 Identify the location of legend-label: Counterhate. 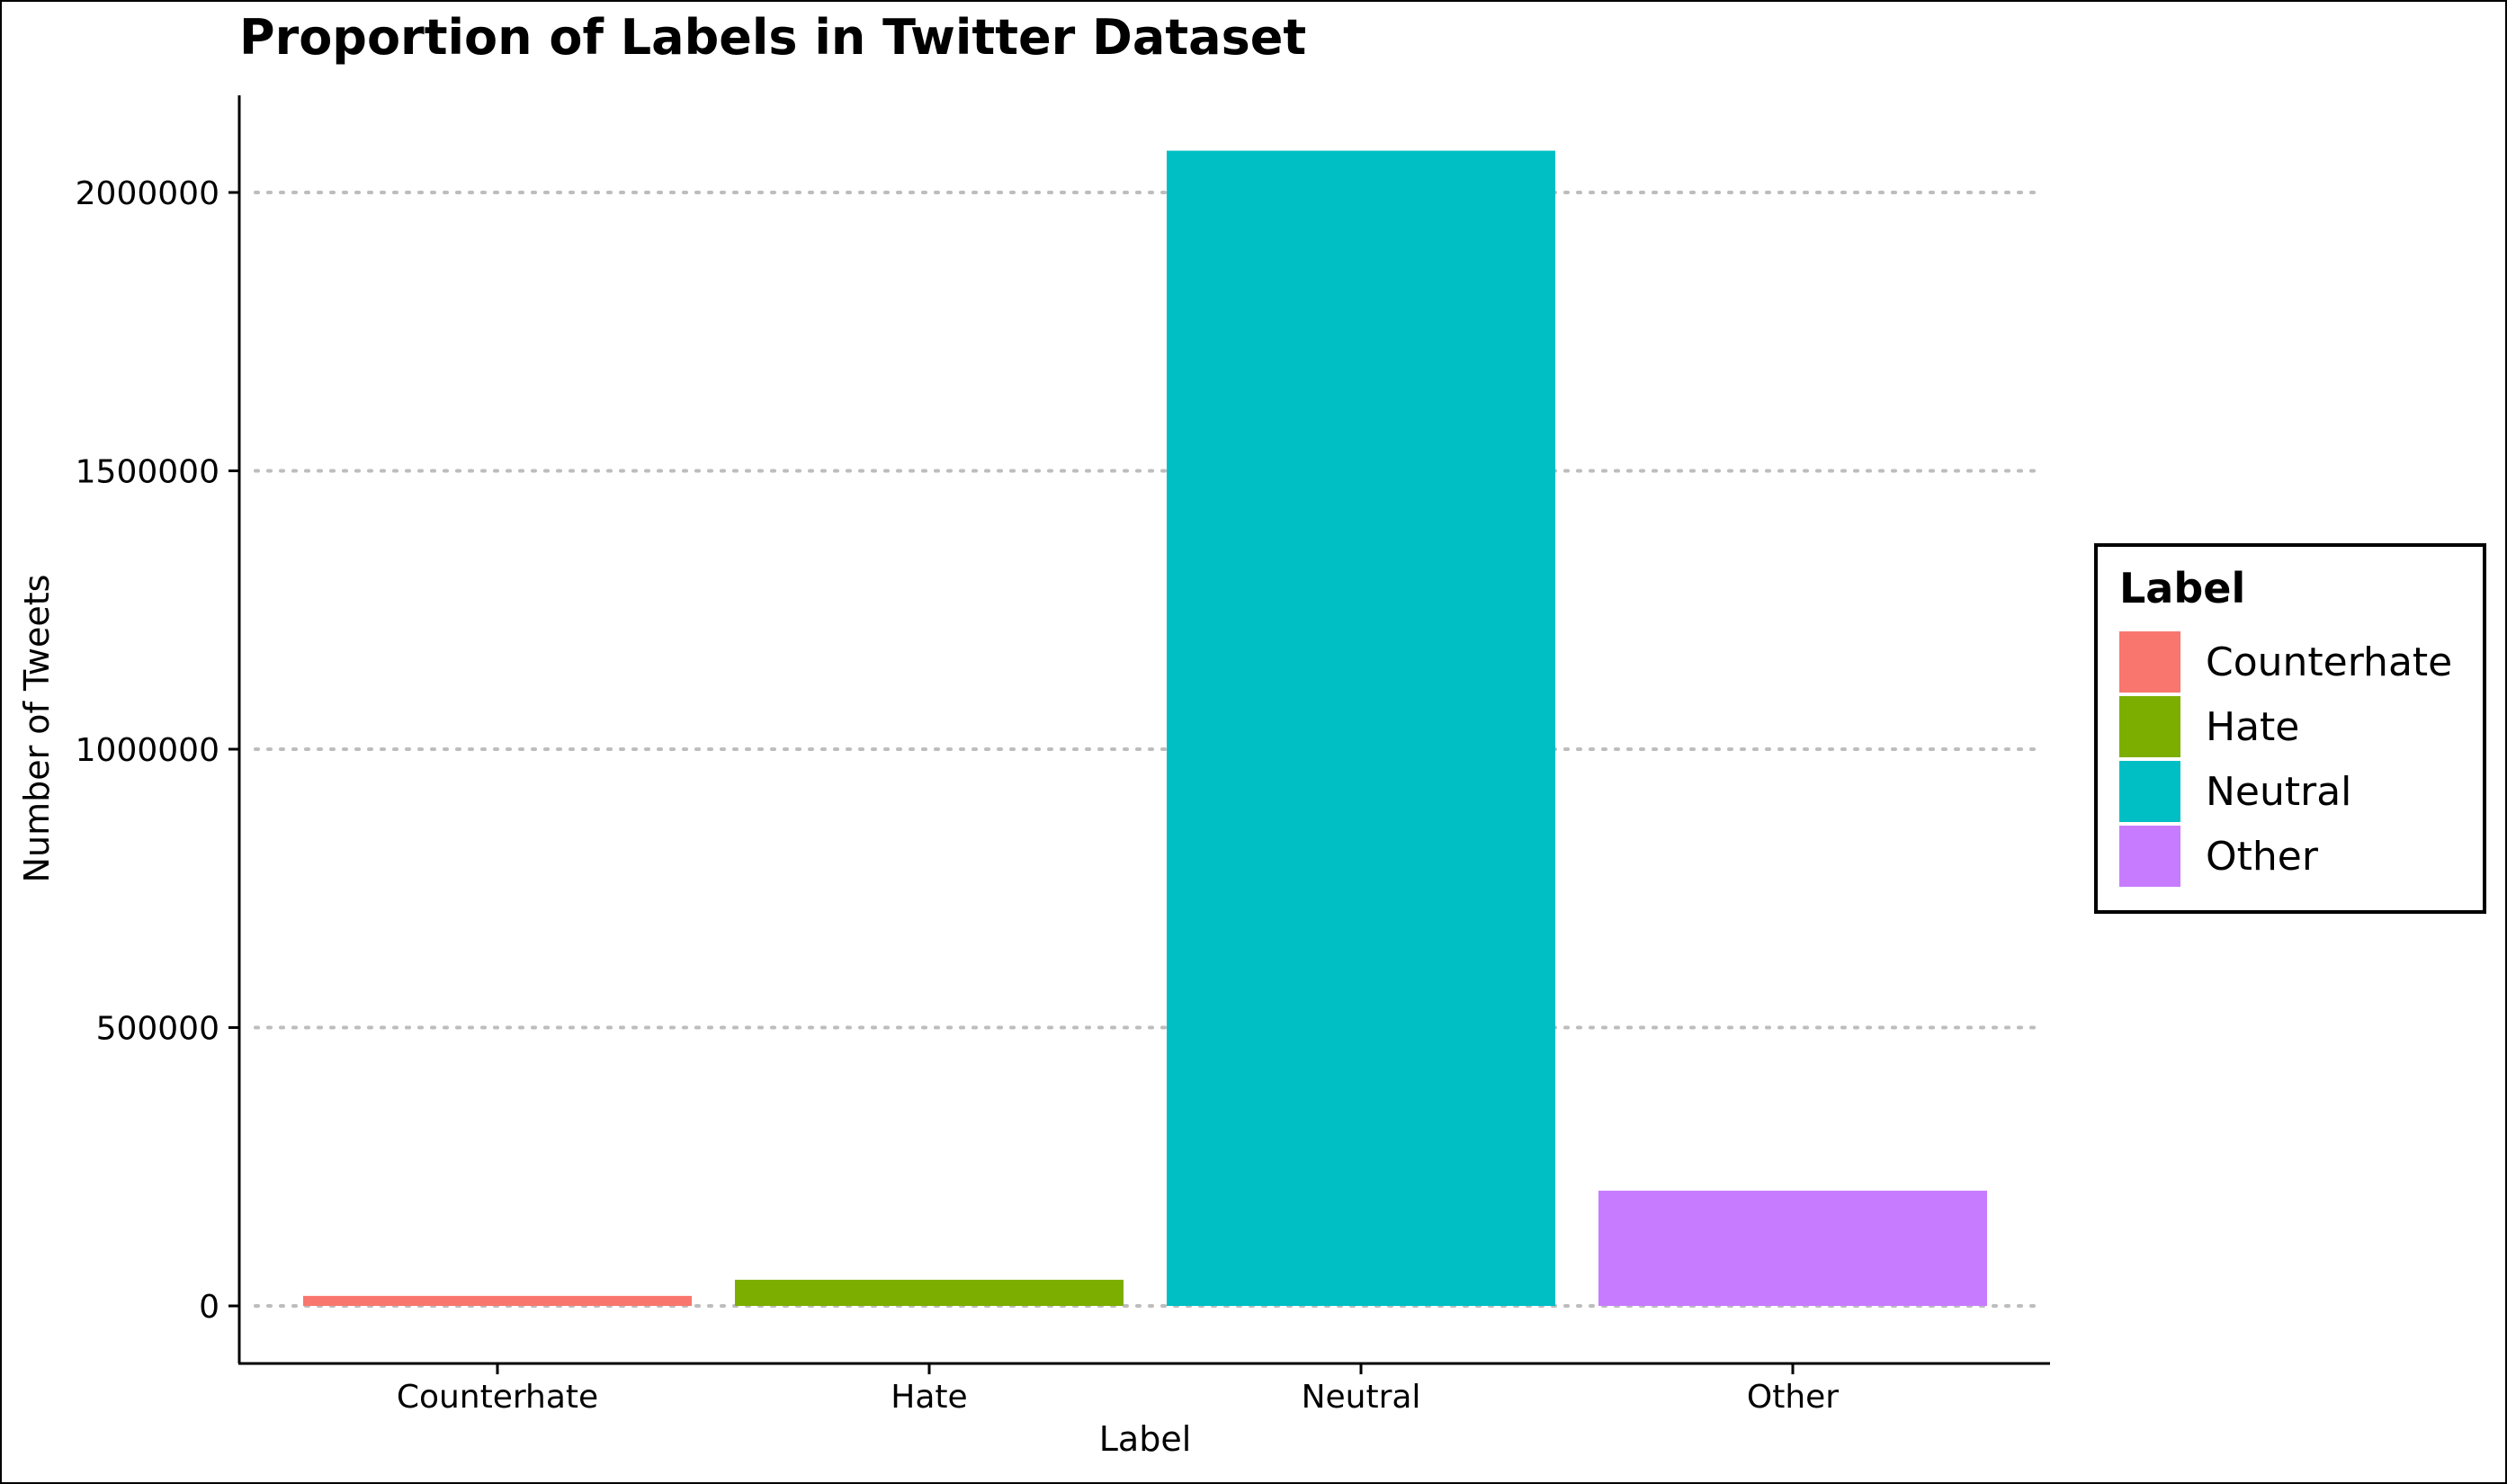
(2329, 662).